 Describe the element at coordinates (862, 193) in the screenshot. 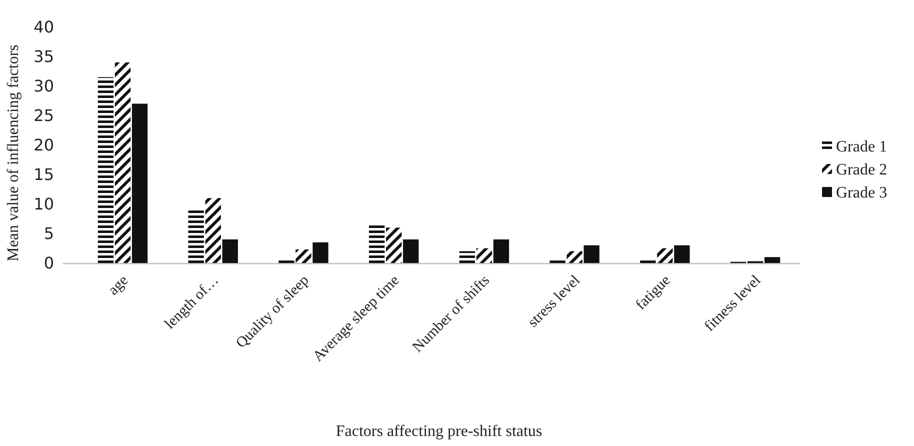

I see `legend-label: Grade 3` at that location.